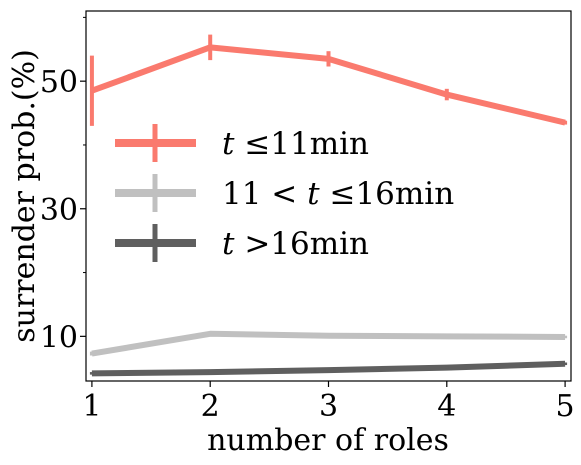 This screenshot has width=581, height=465. Describe the element at coordinates (59, 82) in the screenshot. I see `y-tick-label: 50` at that location.